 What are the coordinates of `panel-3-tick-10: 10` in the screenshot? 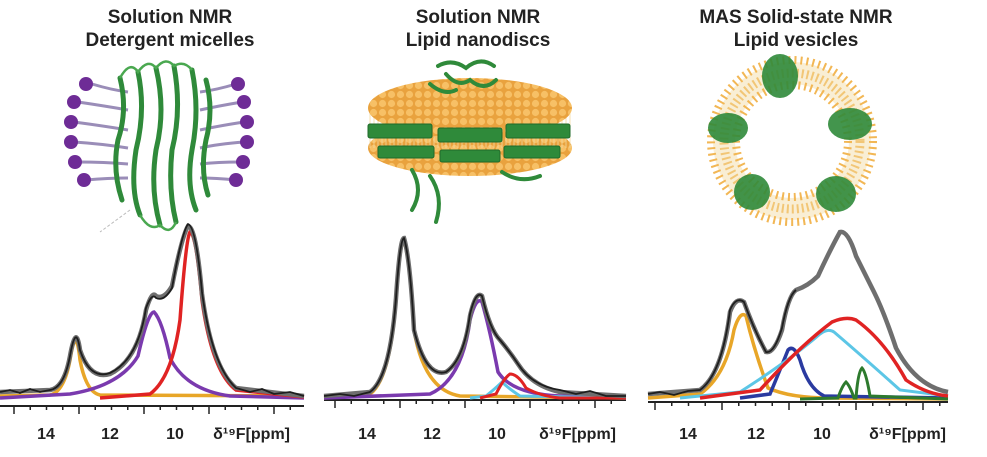 It's located at (822, 434).